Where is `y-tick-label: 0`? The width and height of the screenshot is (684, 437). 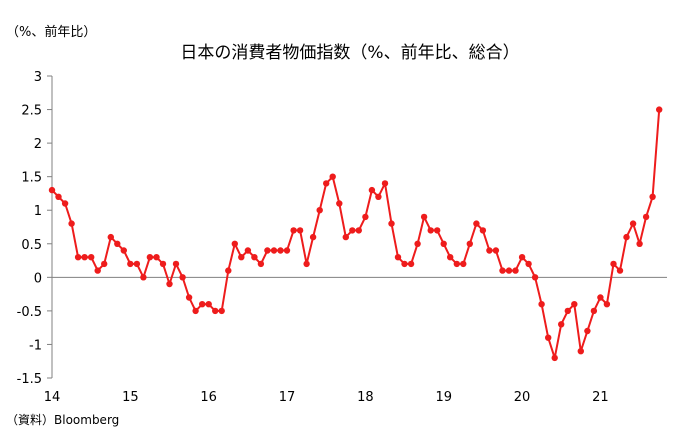
y-tick-label: 0 is located at coordinates (38, 278).